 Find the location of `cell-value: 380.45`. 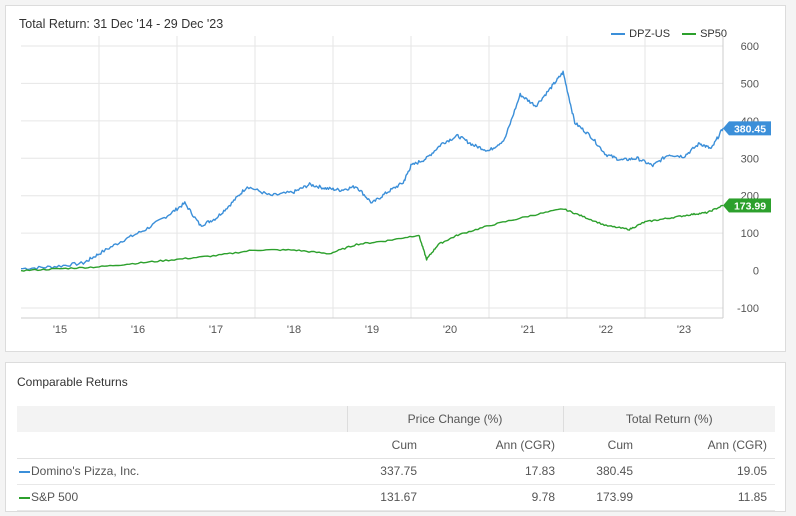

cell-value: 380.45 is located at coordinates (602, 471).